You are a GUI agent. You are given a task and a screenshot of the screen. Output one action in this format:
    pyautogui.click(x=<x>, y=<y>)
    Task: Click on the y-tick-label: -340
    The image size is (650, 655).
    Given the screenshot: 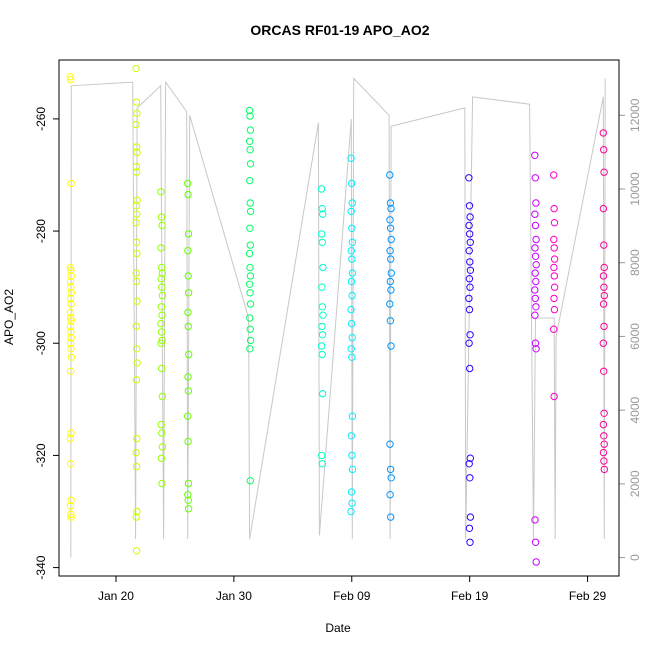 What is the action you would take?
    pyautogui.click(x=41, y=567)
    